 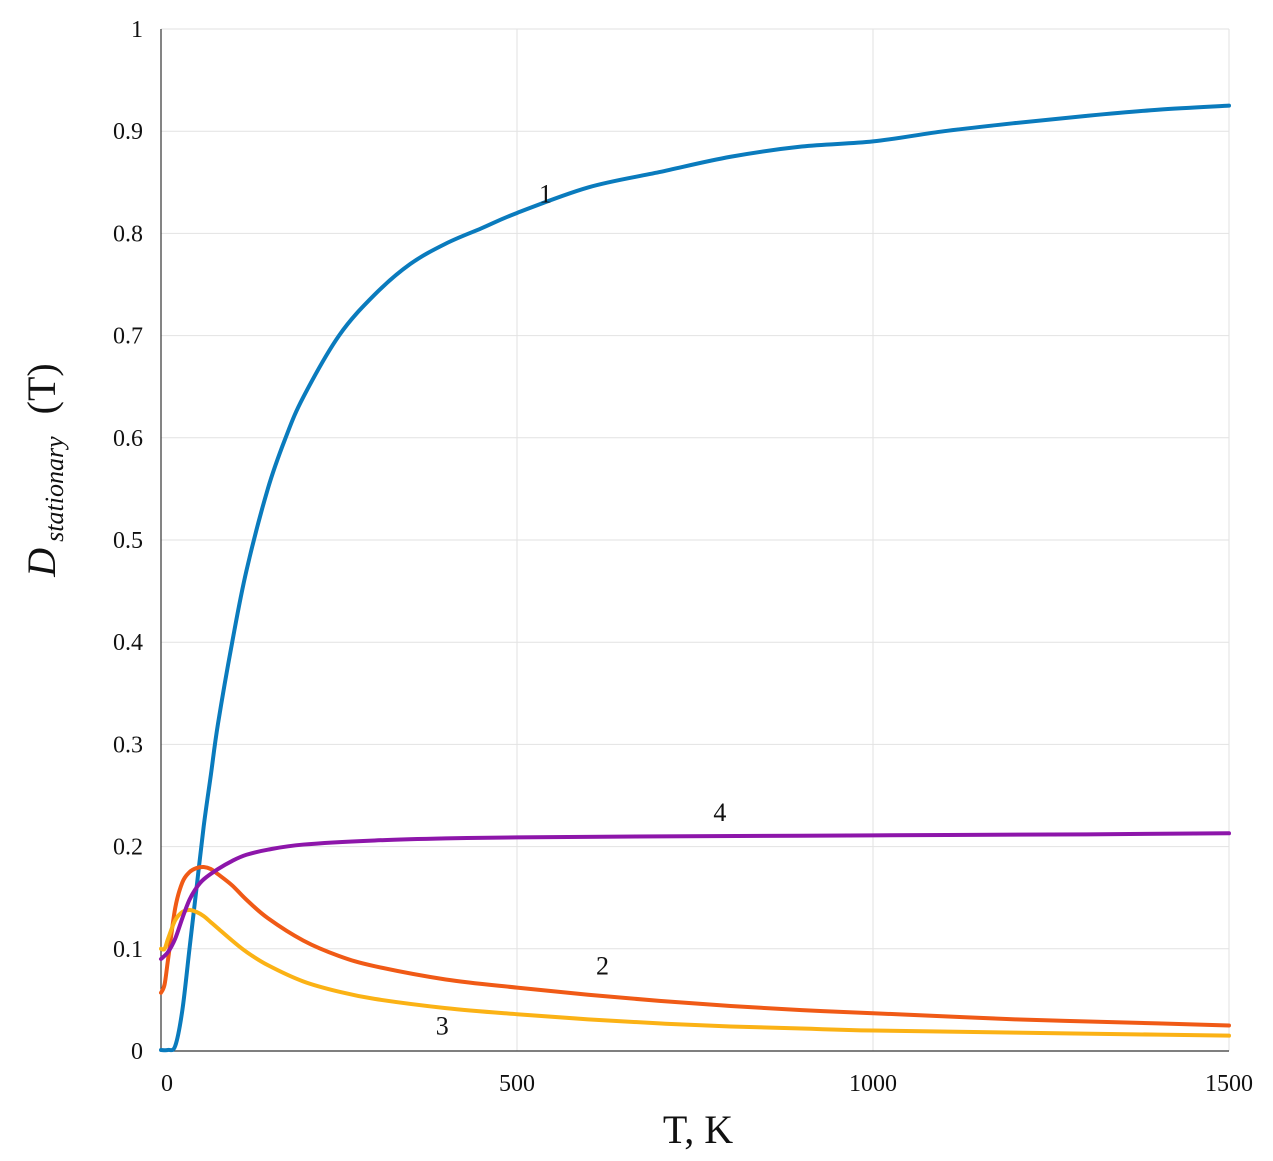 What do you see at coordinates (128, 643) in the screenshot?
I see `y-tick-label: 0.4` at bounding box center [128, 643].